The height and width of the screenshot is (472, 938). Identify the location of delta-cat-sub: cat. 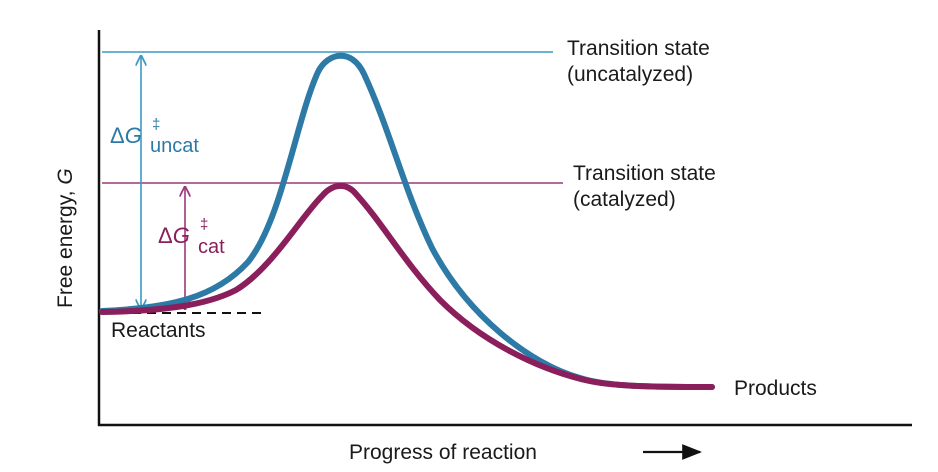
(211, 247).